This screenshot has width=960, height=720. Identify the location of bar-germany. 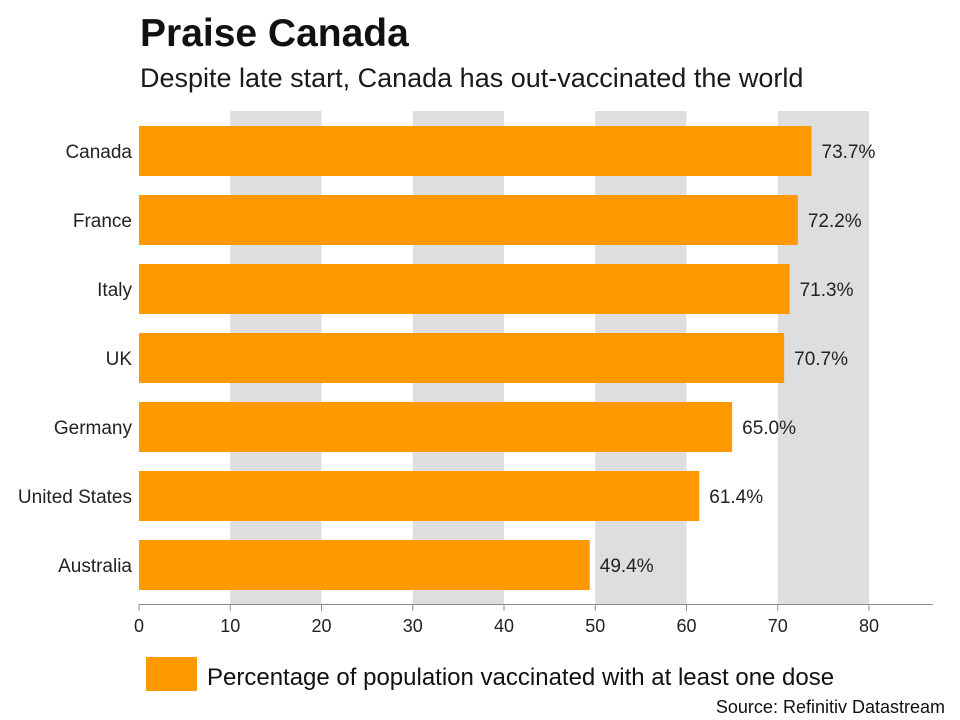
(436, 427).